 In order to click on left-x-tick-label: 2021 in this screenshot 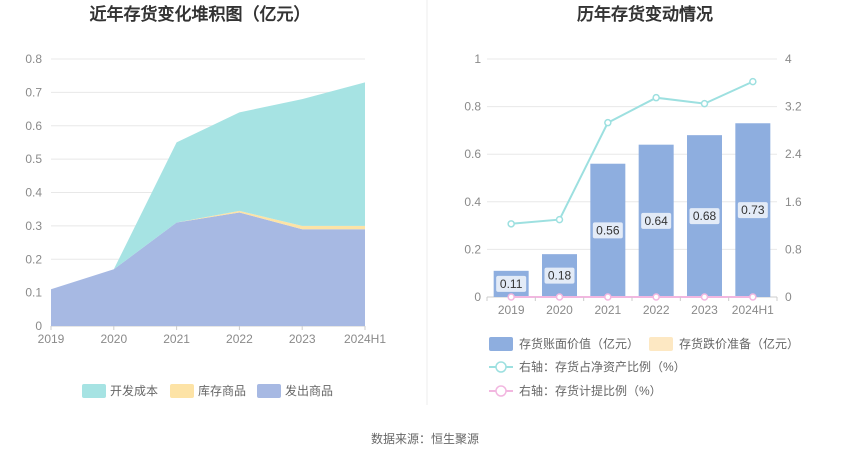, I will do `click(176, 339)`.